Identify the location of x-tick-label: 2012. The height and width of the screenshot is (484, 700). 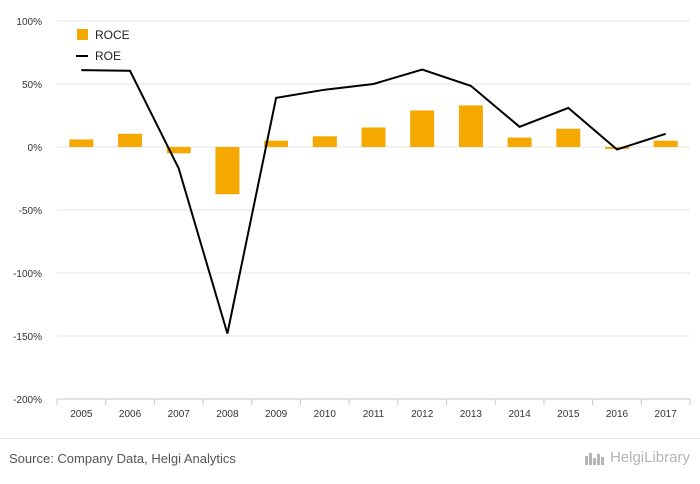
(422, 414).